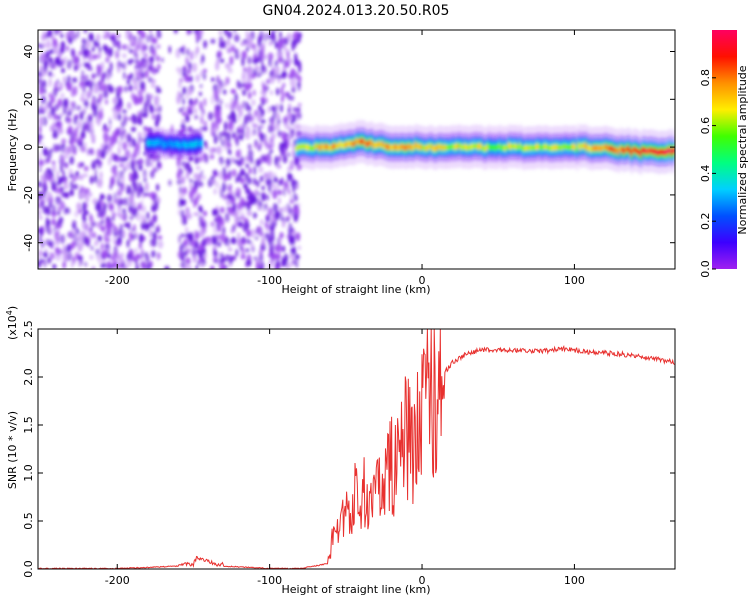 This screenshot has height=600, width=750. Describe the element at coordinates (724, 149) in the screenshot. I see `colorbar-gradient` at that location.